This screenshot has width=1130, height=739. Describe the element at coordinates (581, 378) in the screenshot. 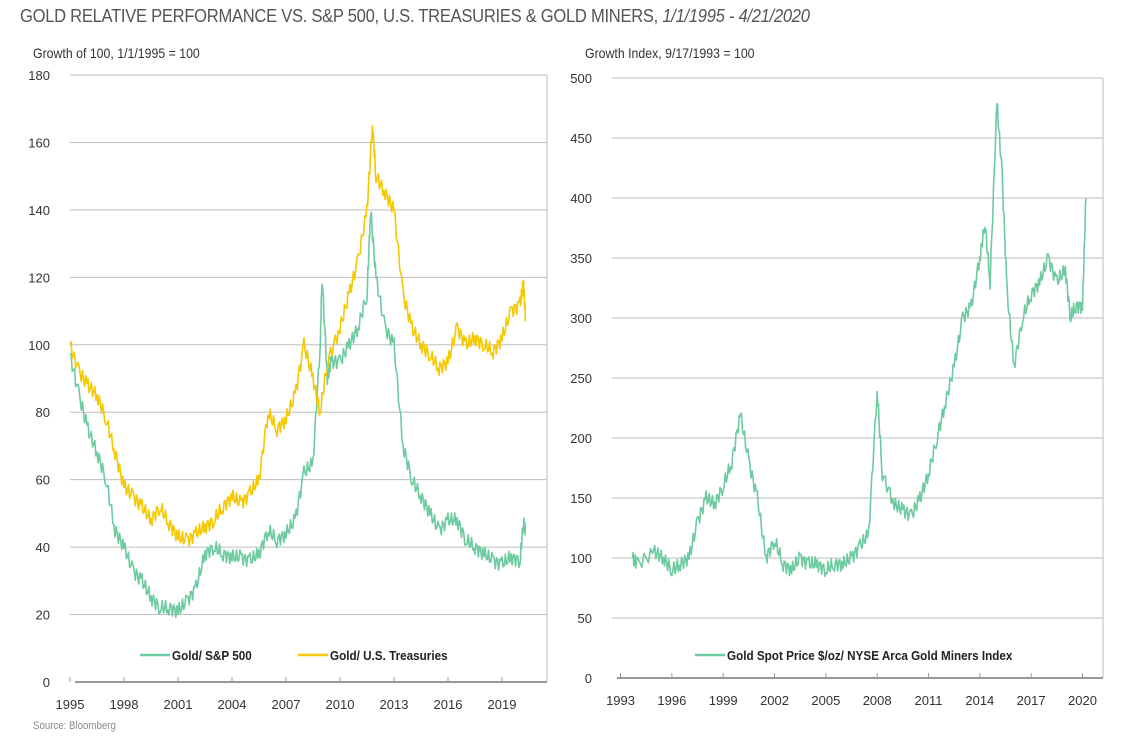

I see `y-tick-label: 250` at that location.